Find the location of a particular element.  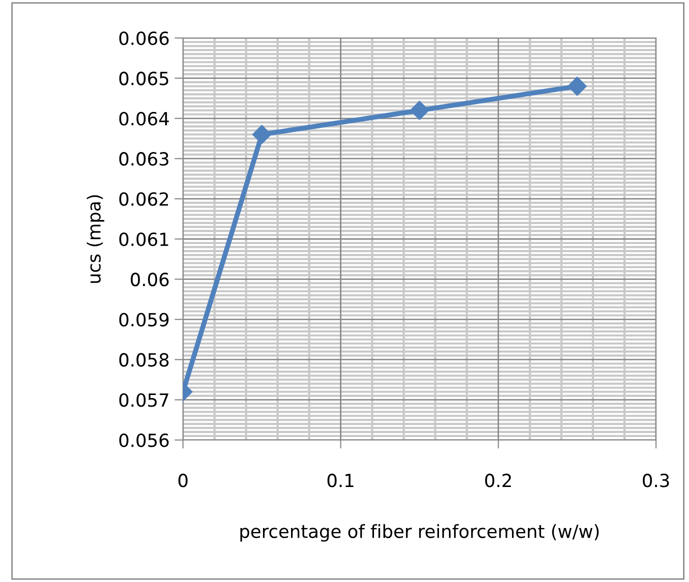

y-tick-label: 0.057 is located at coordinates (143, 400).